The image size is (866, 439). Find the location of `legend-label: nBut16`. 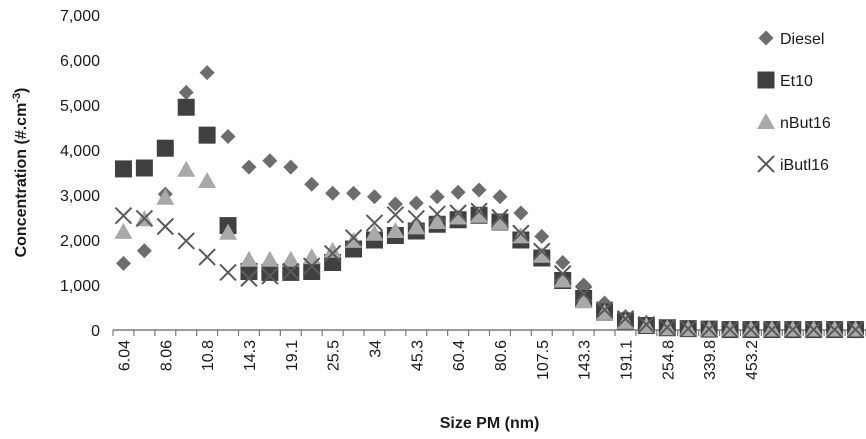

legend-label: nBut16 is located at coordinates (805, 123).